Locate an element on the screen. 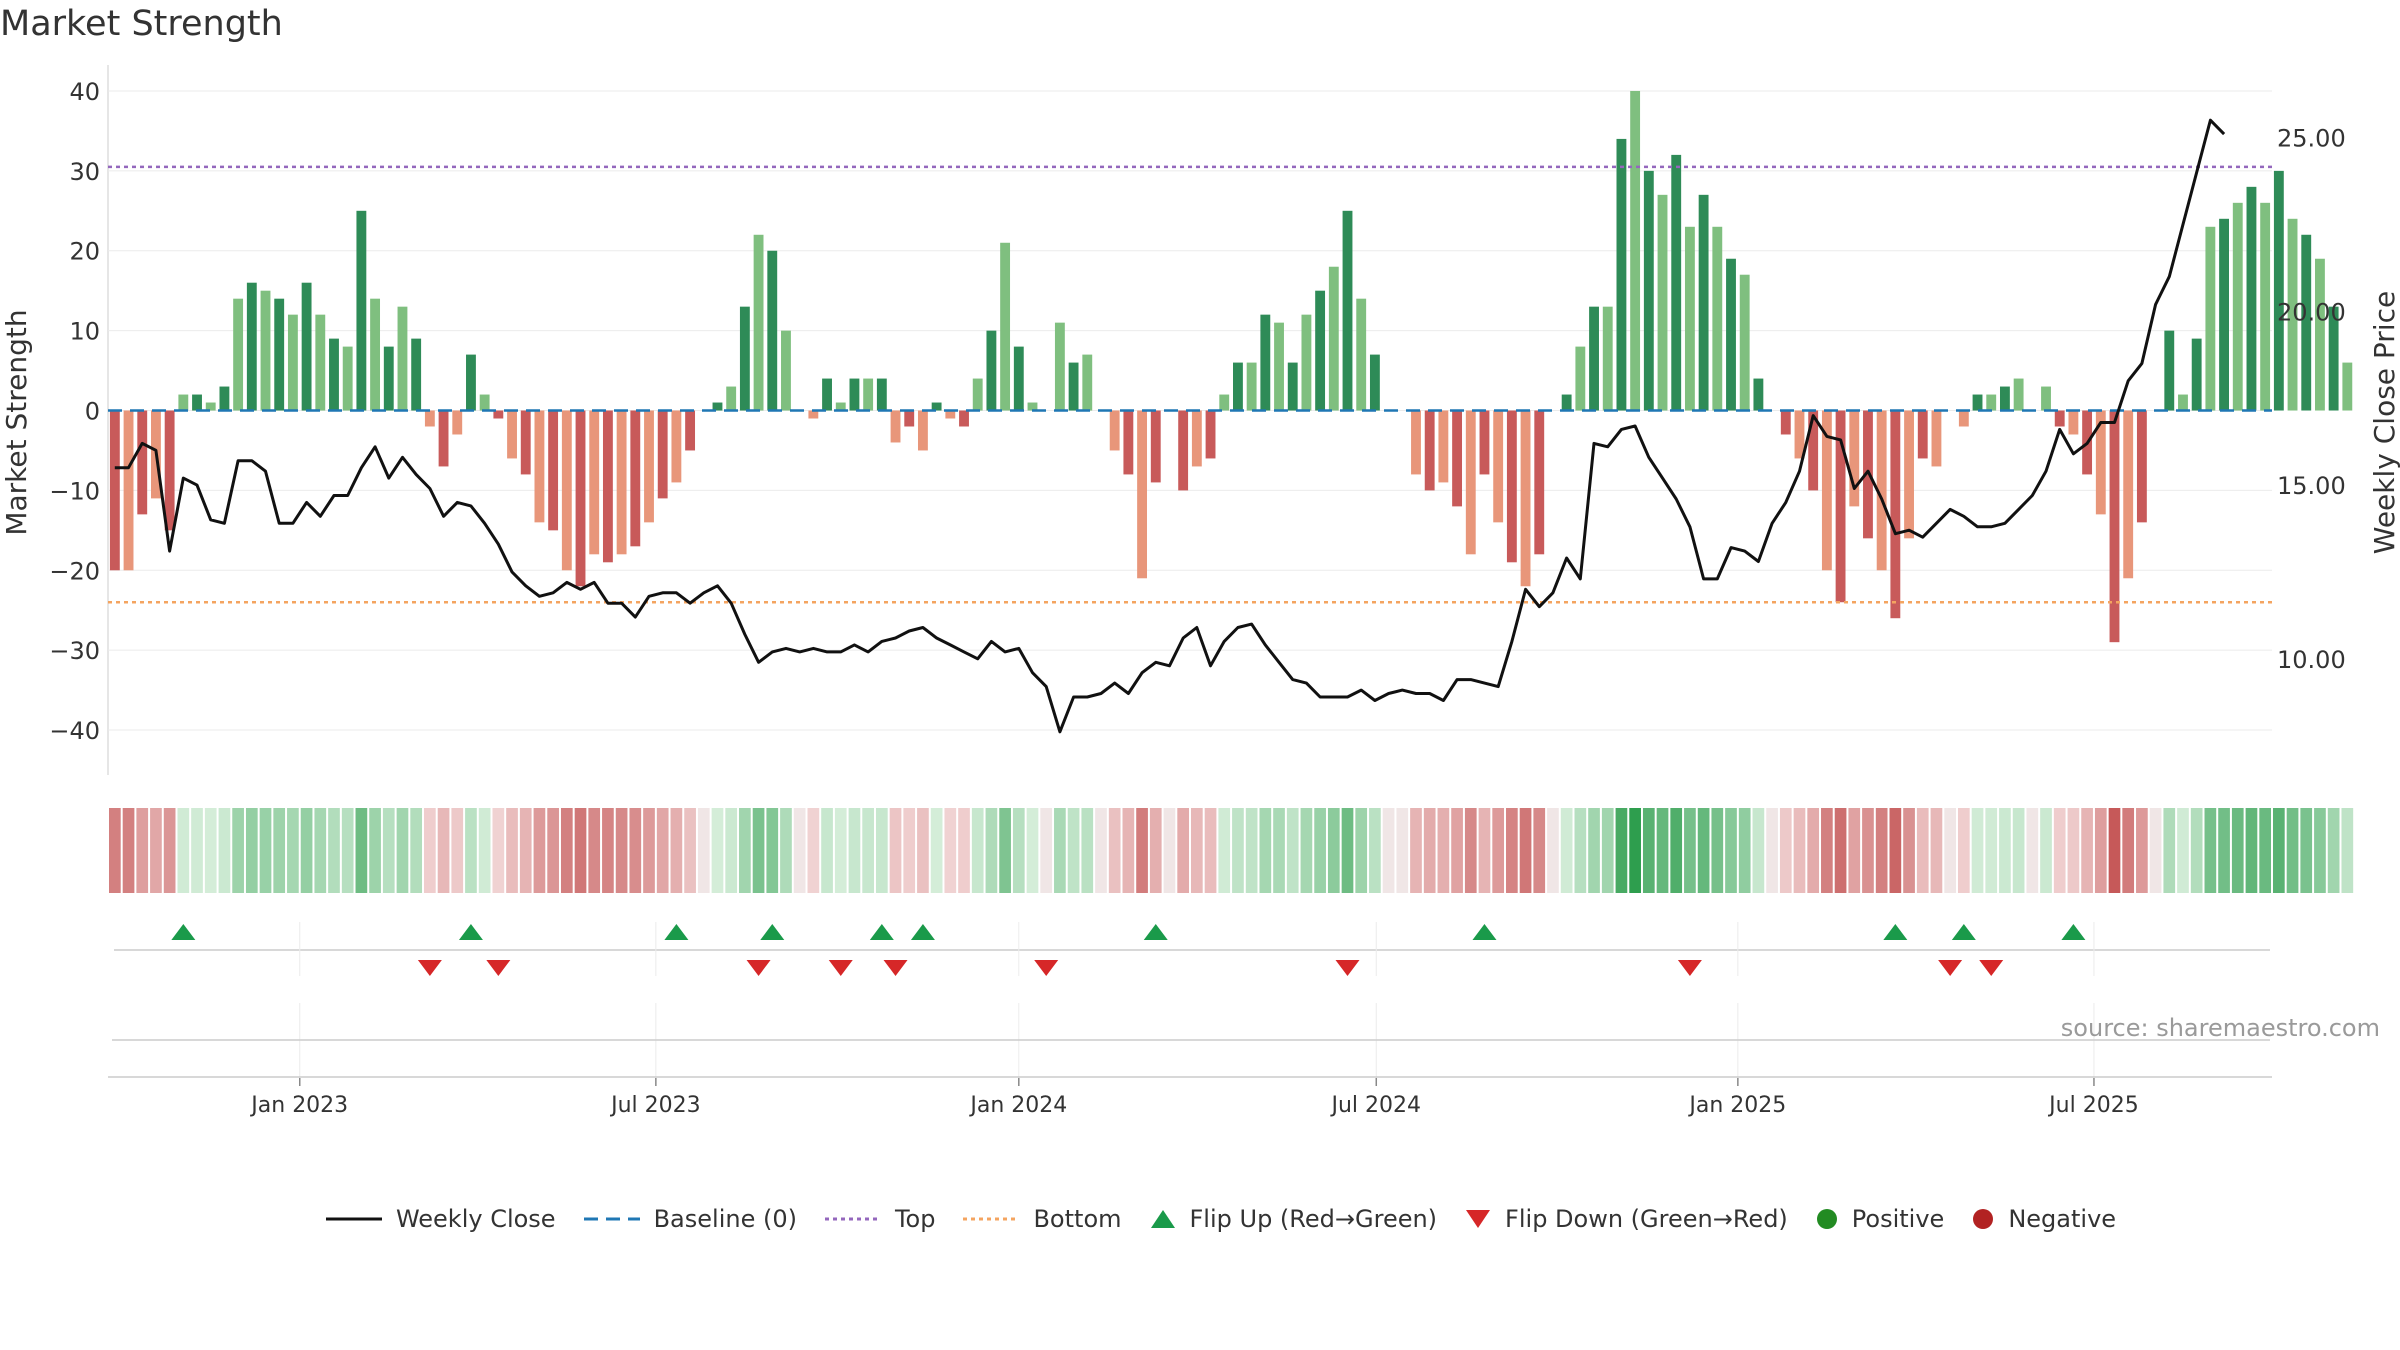  y-tick-label: 20 is located at coordinates (84, 252).